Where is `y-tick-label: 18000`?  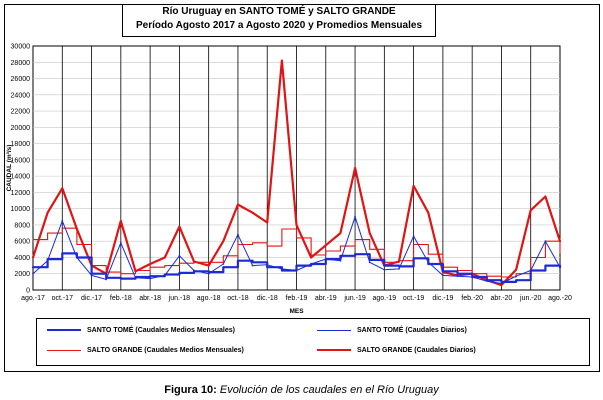
y-tick-label: 18000 is located at coordinates (21, 144).